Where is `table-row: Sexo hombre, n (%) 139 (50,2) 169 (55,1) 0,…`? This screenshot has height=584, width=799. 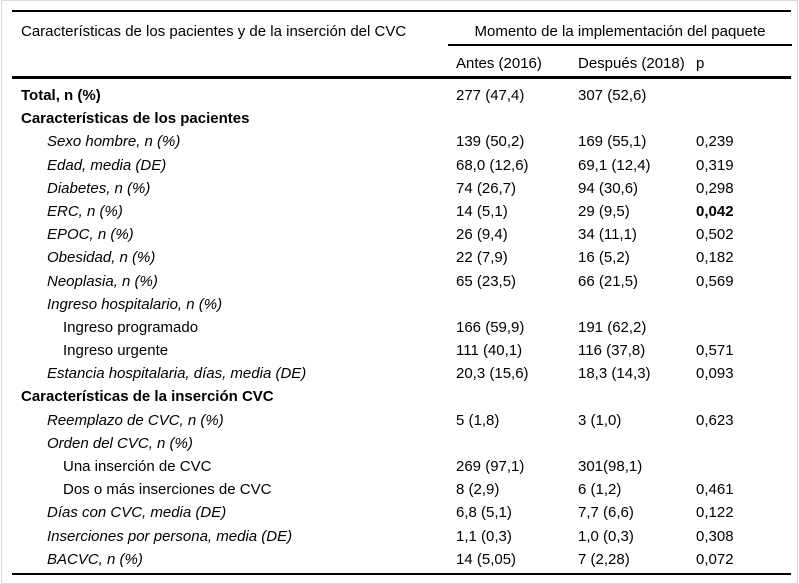
table-row: Sexo hombre, n (%) 139 (50,2) 169 (55,1) 0,… is located at coordinates (400, 141).